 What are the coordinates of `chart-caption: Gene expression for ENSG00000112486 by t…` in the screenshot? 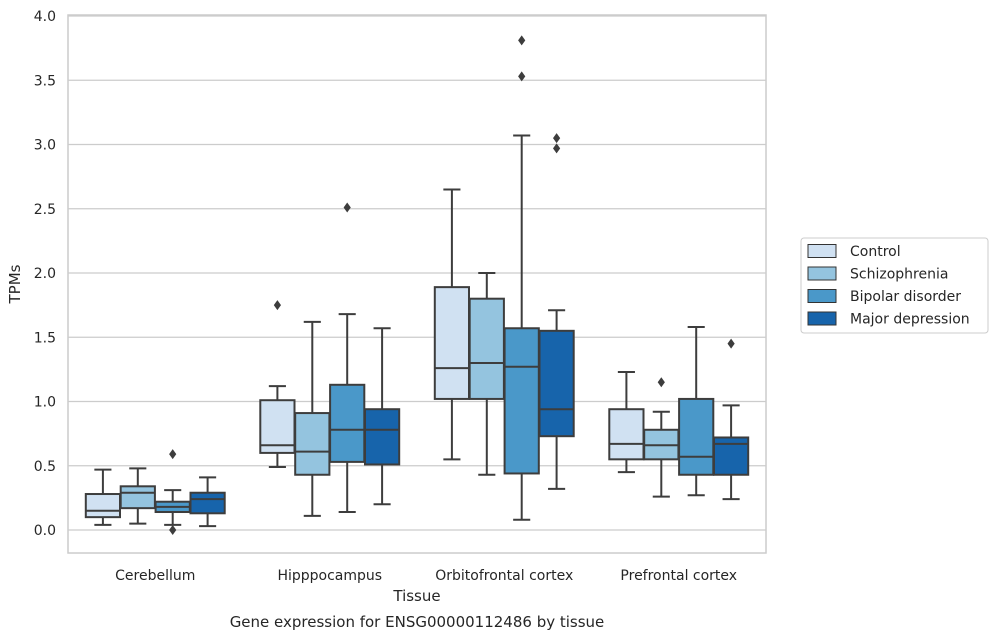 It's located at (417, 622).